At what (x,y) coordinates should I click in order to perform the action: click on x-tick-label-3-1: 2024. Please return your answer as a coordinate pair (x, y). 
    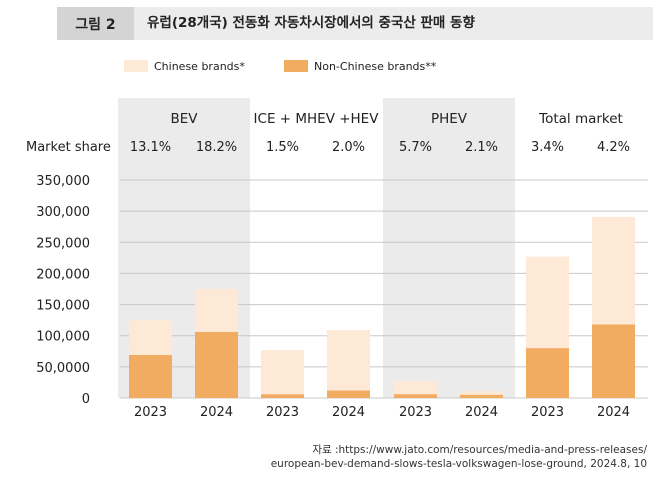
    Looking at the image, I should click on (613, 412).